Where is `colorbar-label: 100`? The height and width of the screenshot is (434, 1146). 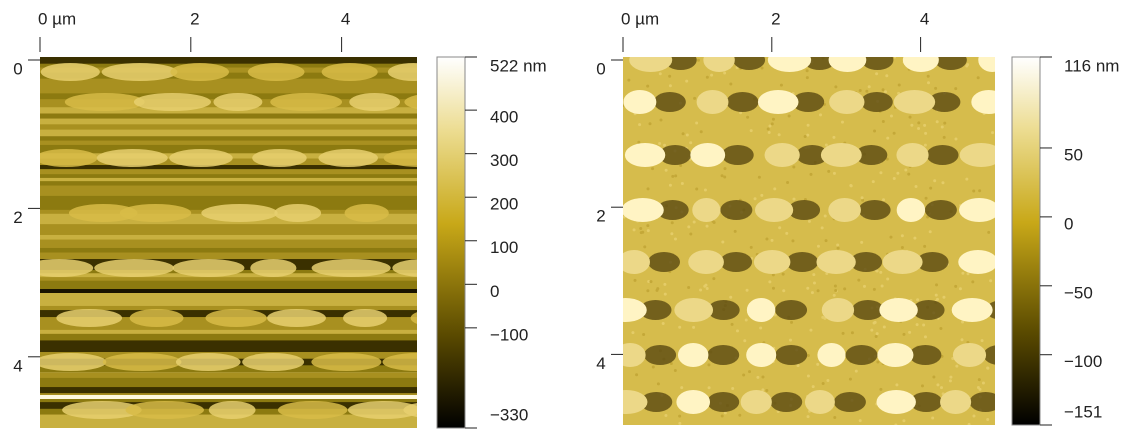
colorbar-label: 100 is located at coordinates (504, 247).